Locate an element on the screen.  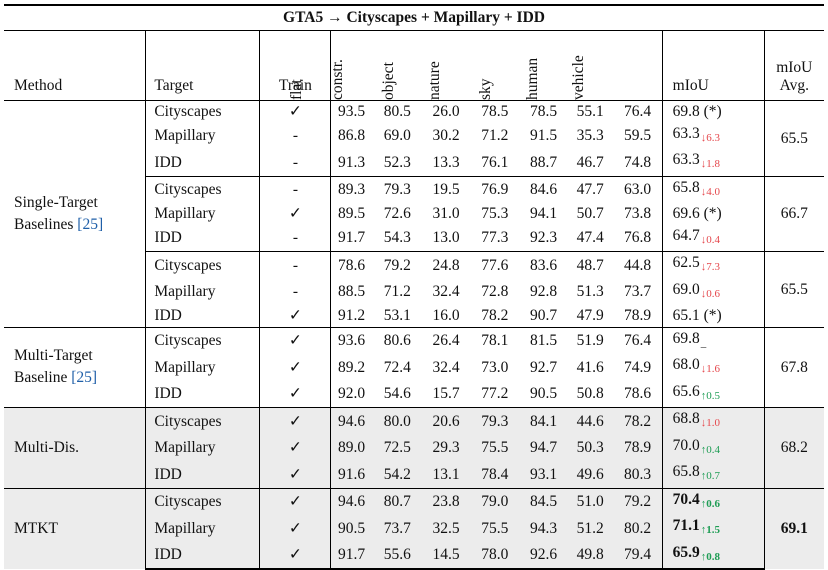
value-cell: 94.7 is located at coordinates (543, 447).